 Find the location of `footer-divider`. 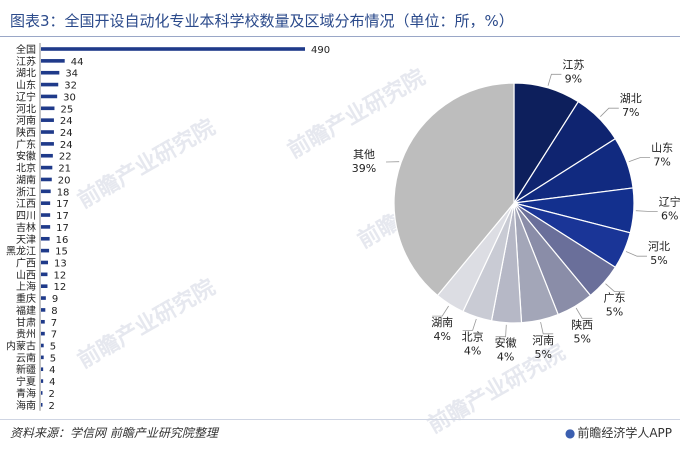

footer-divider is located at coordinates (340, 419).